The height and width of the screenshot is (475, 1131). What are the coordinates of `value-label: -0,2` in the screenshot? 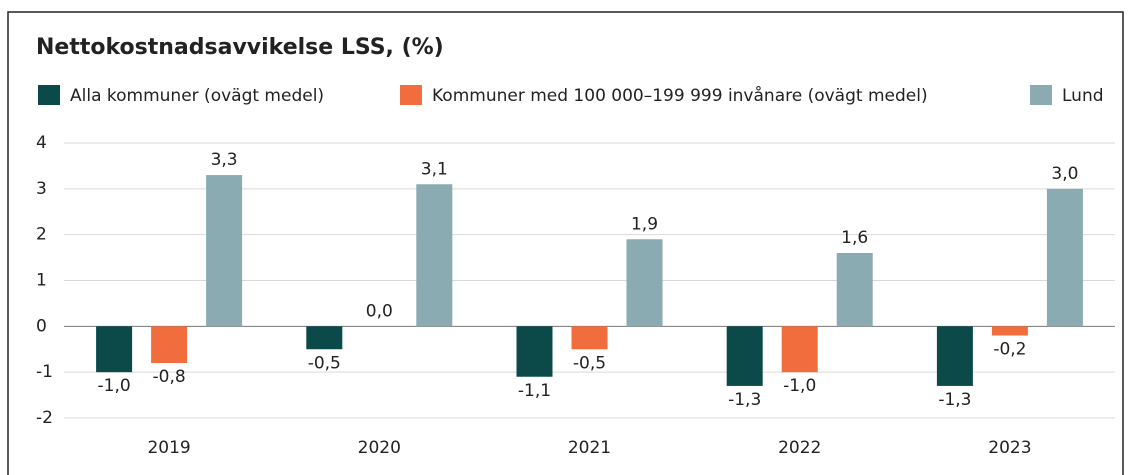 It's located at (1009, 350).